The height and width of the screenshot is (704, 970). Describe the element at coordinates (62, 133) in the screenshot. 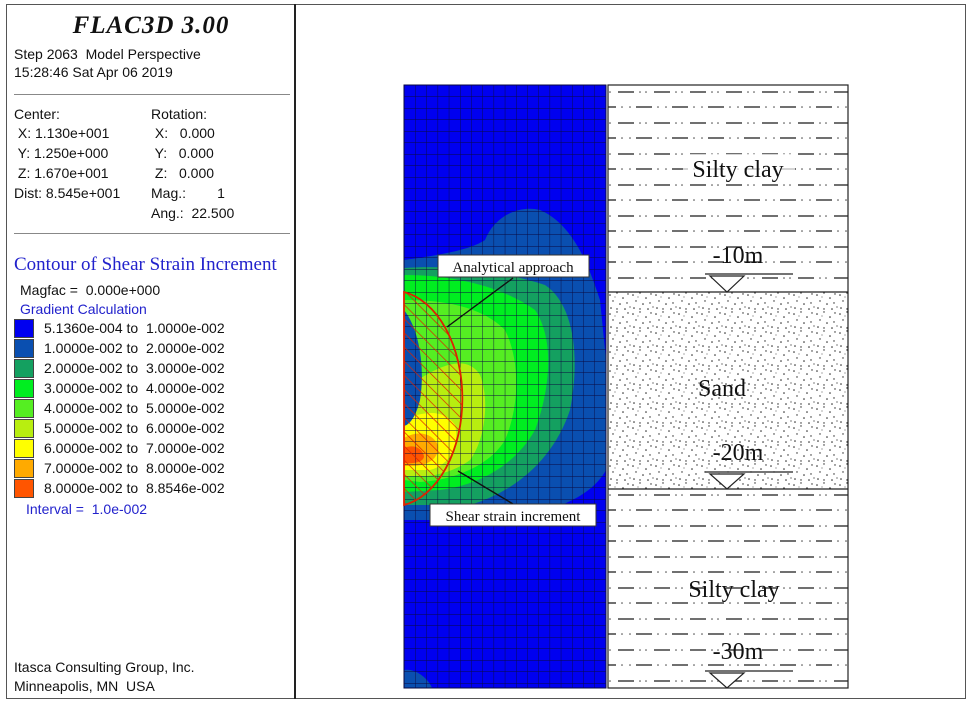

I see `center-x: X: 1.130e+001` at that location.